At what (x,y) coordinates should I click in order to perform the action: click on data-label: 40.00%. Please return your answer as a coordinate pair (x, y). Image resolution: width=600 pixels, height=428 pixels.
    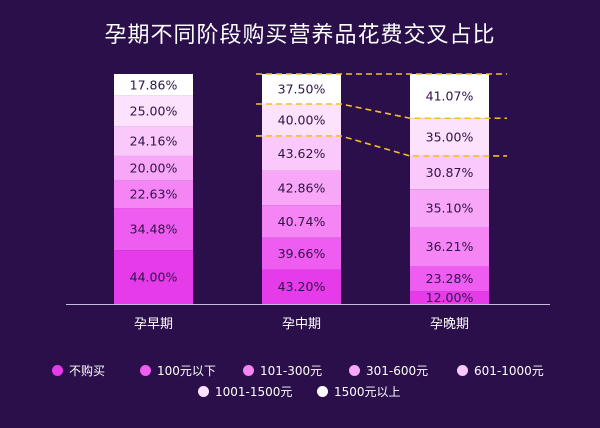
    Looking at the image, I should click on (302, 119).